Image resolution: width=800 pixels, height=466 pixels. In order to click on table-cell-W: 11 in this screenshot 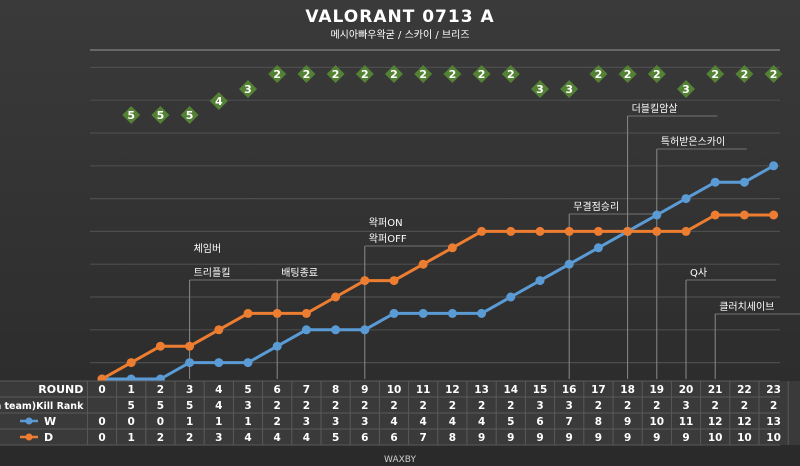, I will do `click(686, 422)`.